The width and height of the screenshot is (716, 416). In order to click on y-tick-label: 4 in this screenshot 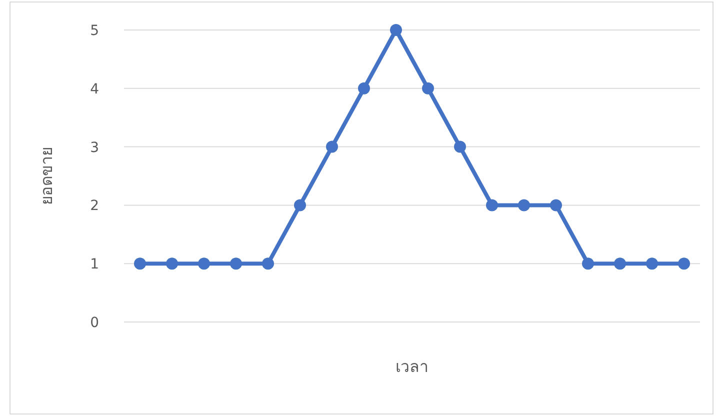, I will do `click(95, 89)`.